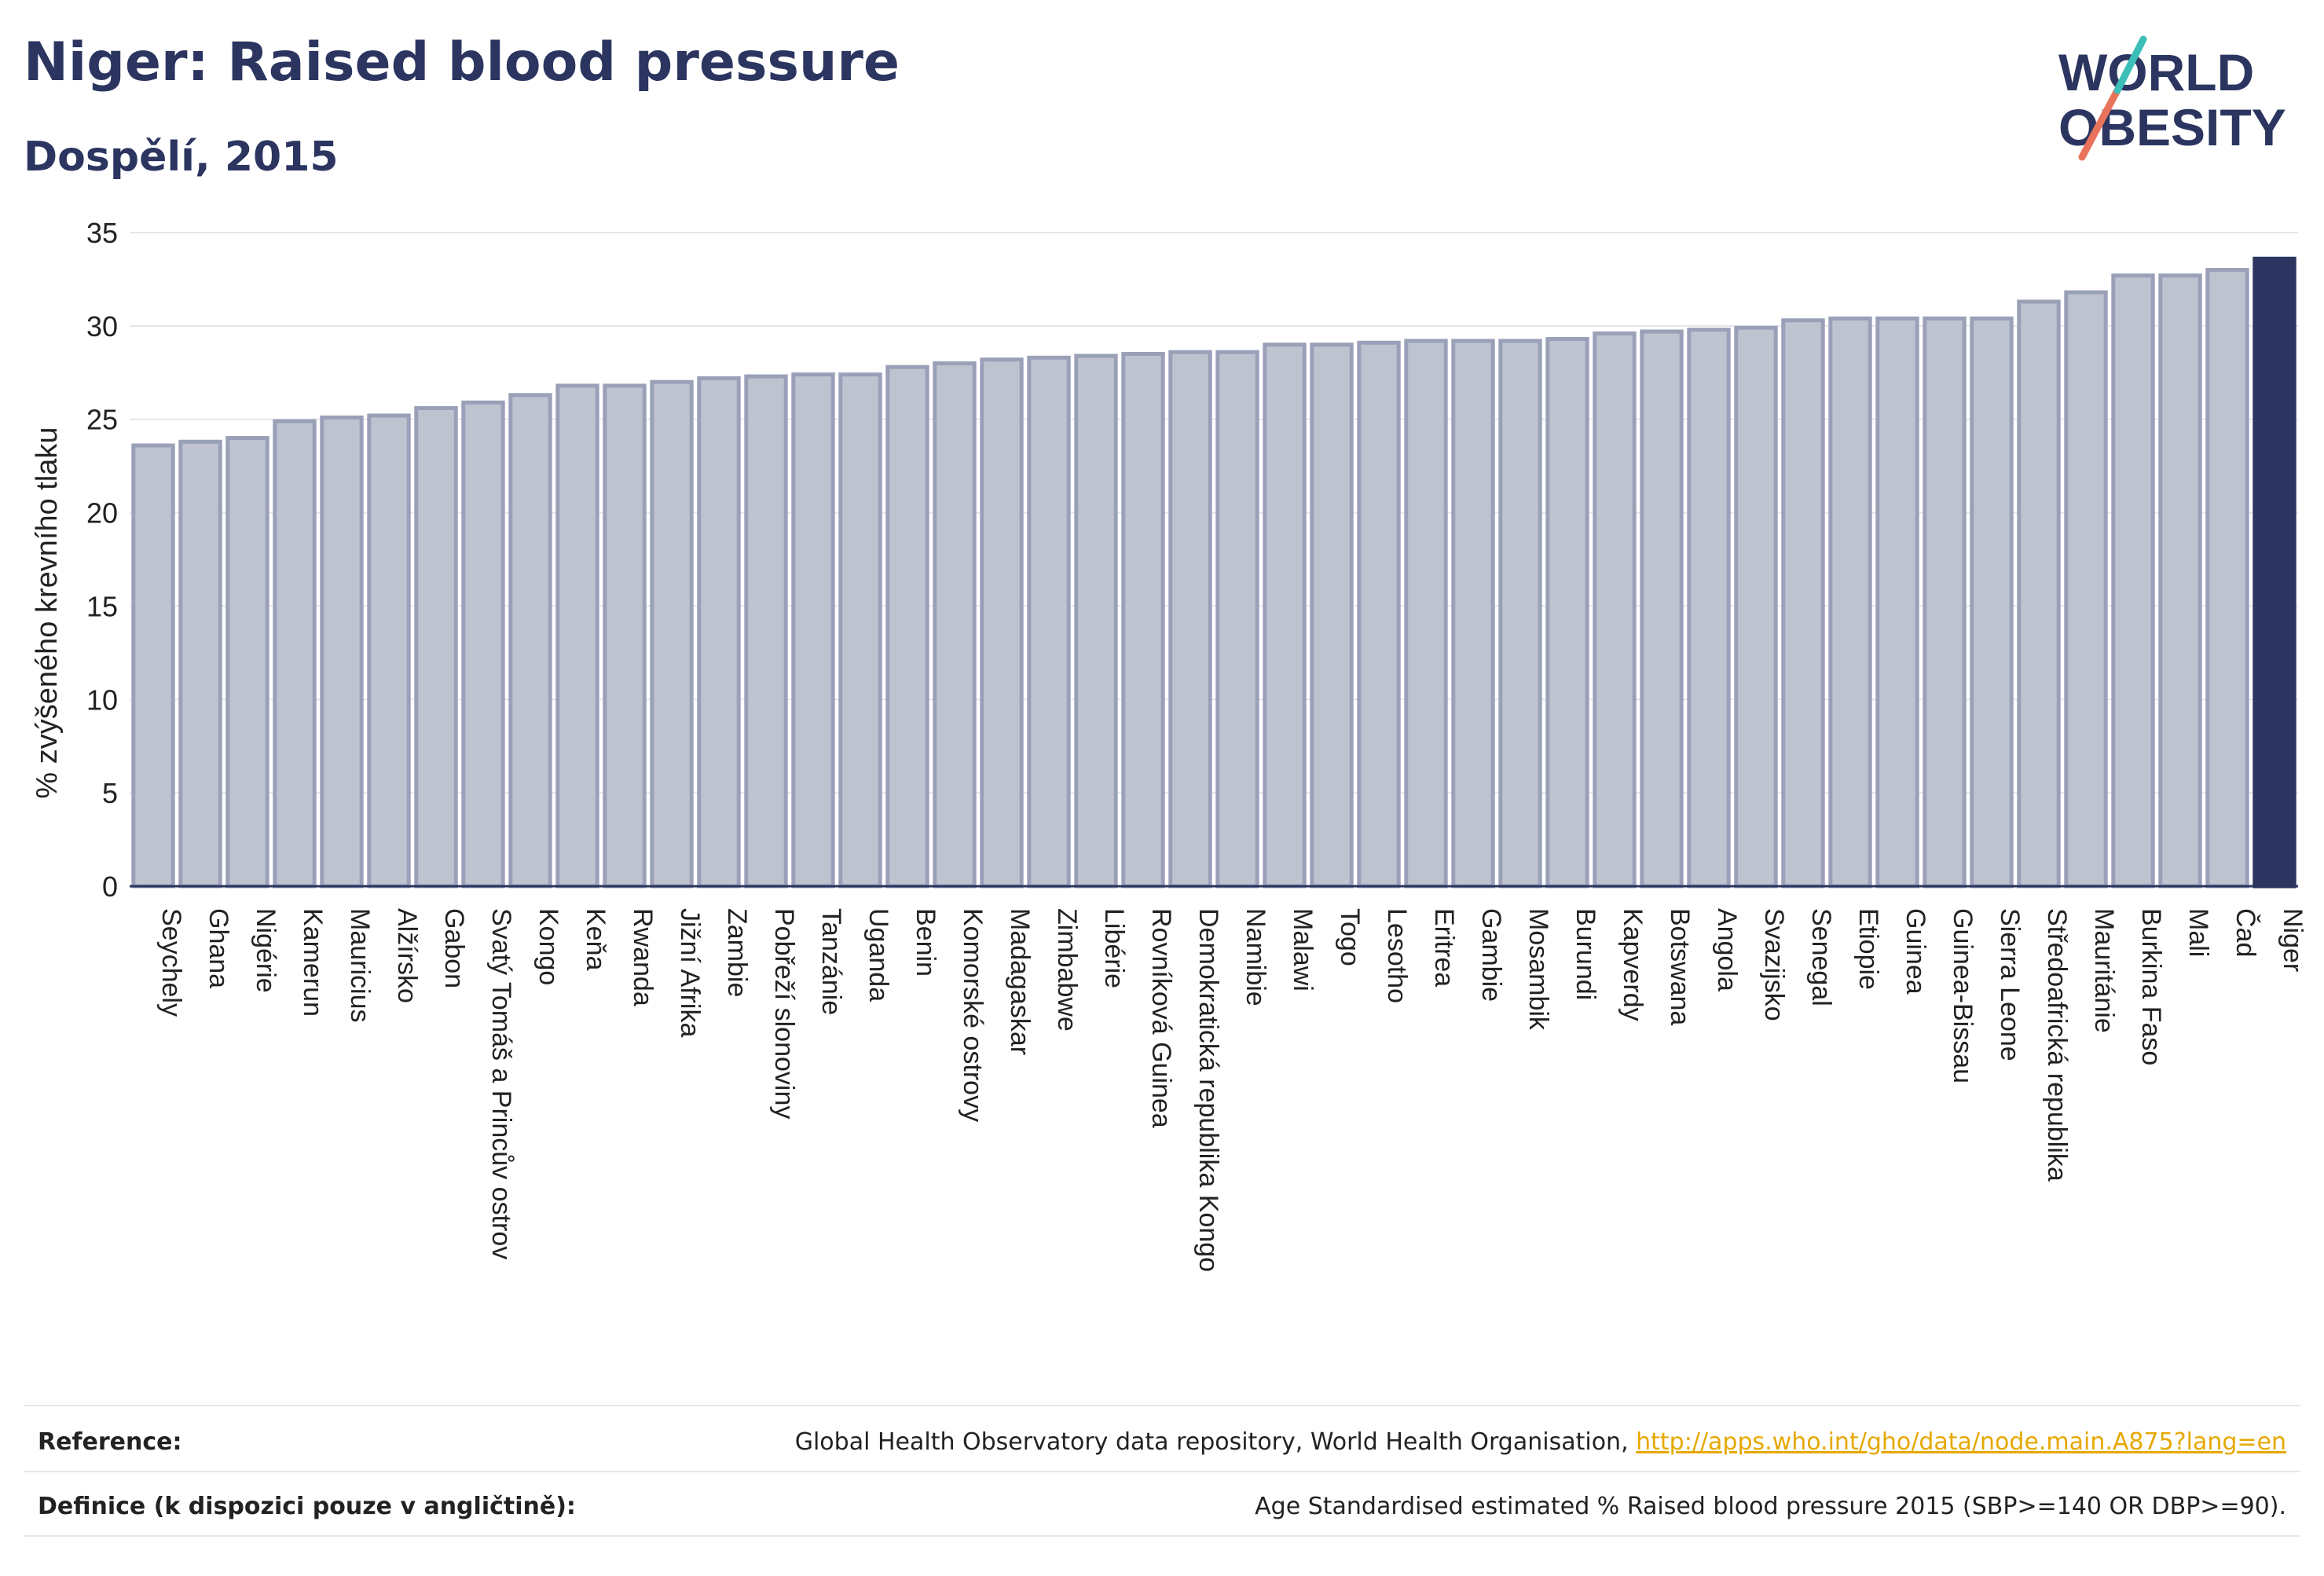  What do you see at coordinates (925, 942) in the screenshot?
I see `x-tick-label: Benin` at bounding box center [925, 942].